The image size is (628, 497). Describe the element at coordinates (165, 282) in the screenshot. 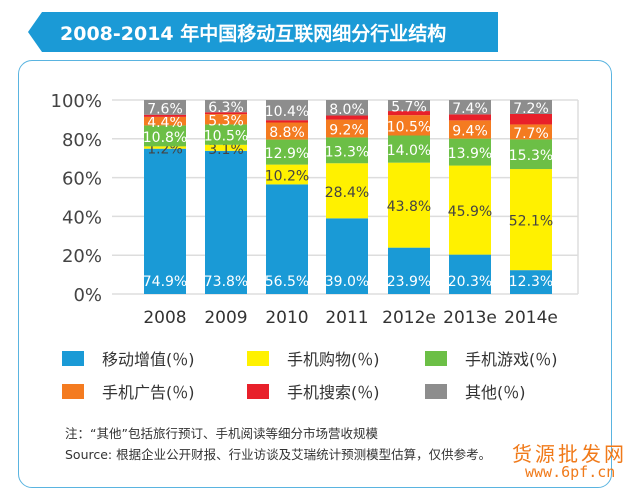

I see `data-label: 74.9%` at that location.